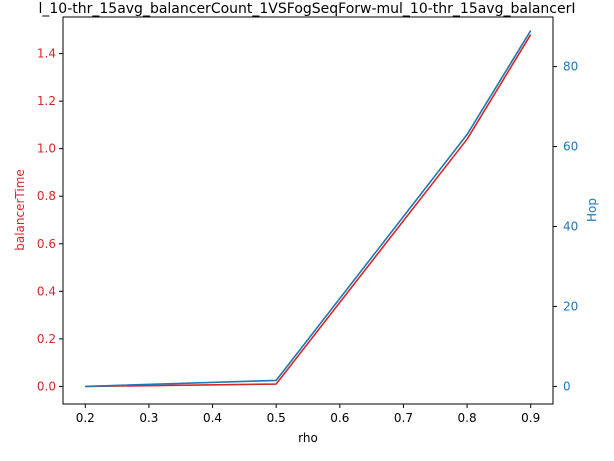  Describe the element at coordinates (85, 418) in the screenshot. I see `x-tick-label: 0.2` at that location.